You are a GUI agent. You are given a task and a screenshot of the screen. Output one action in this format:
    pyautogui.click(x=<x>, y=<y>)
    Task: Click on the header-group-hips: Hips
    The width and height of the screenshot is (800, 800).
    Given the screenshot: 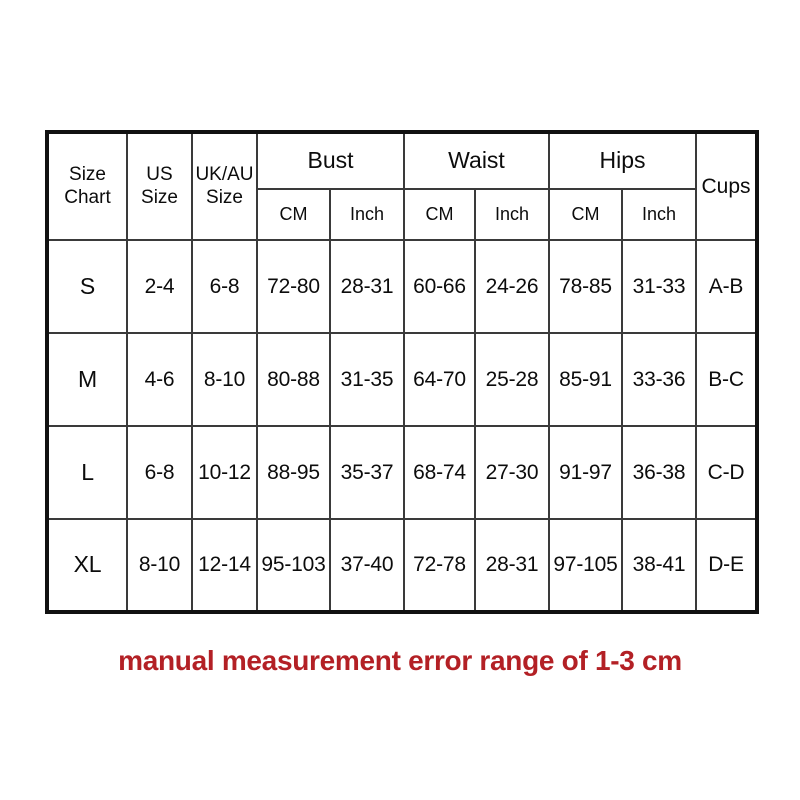 What is the action you would take?
    pyautogui.click(x=622, y=160)
    